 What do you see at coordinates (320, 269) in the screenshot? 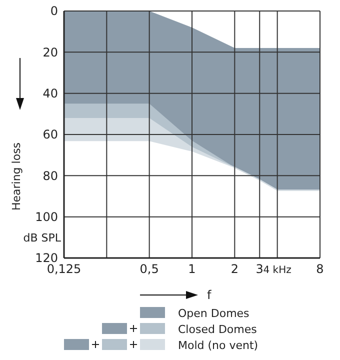
I see `x-tick-label: 8` at bounding box center [320, 269].